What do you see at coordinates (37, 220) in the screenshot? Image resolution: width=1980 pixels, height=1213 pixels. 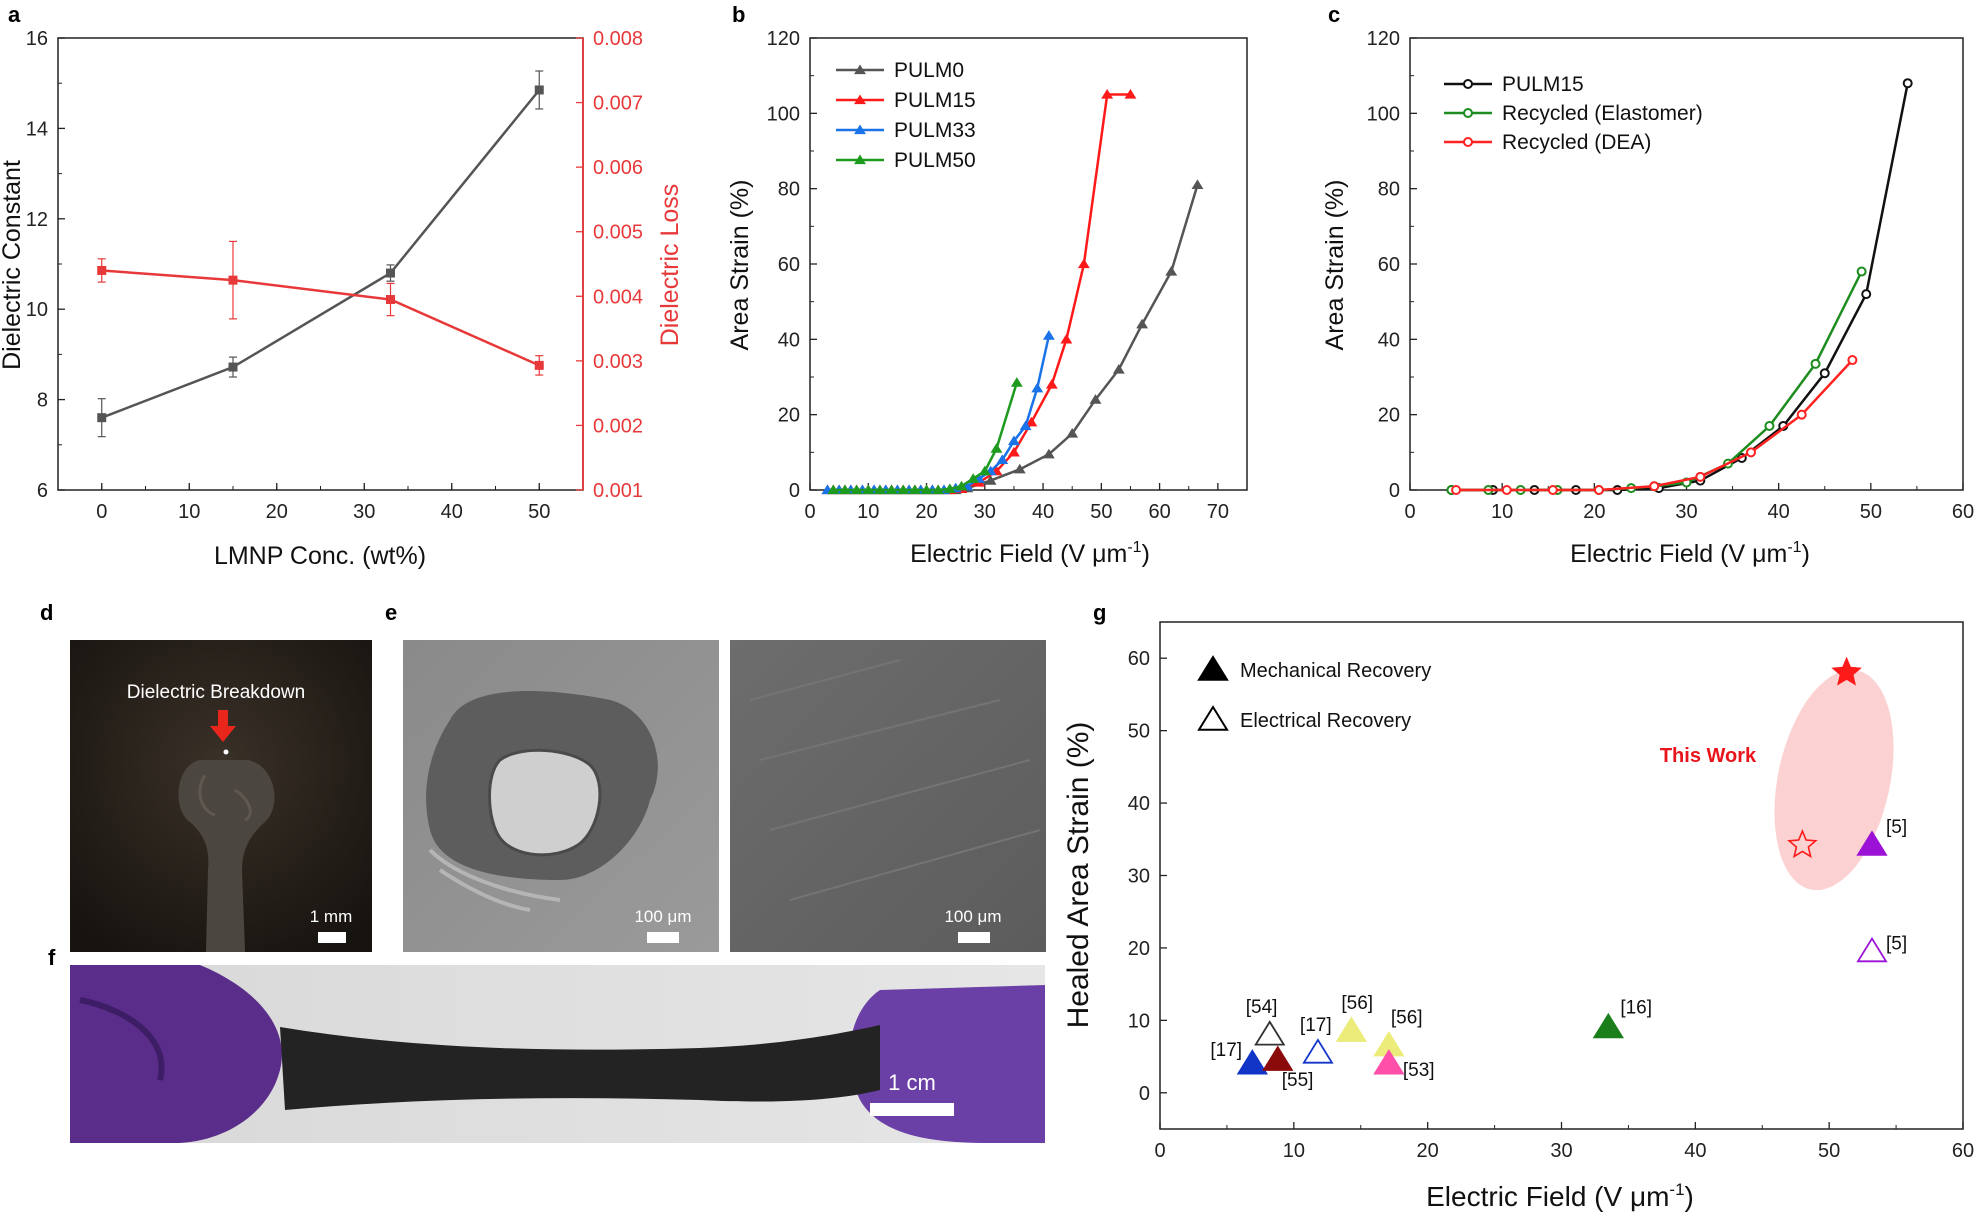 I see `y-tick-label: 12` at bounding box center [37, 220].